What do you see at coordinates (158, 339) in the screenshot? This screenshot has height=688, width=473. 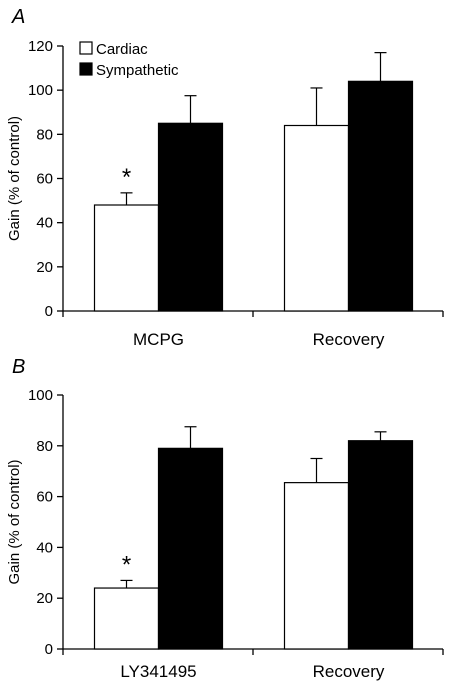 I see `category-label: MCPG` at bounding box center [158, 339].